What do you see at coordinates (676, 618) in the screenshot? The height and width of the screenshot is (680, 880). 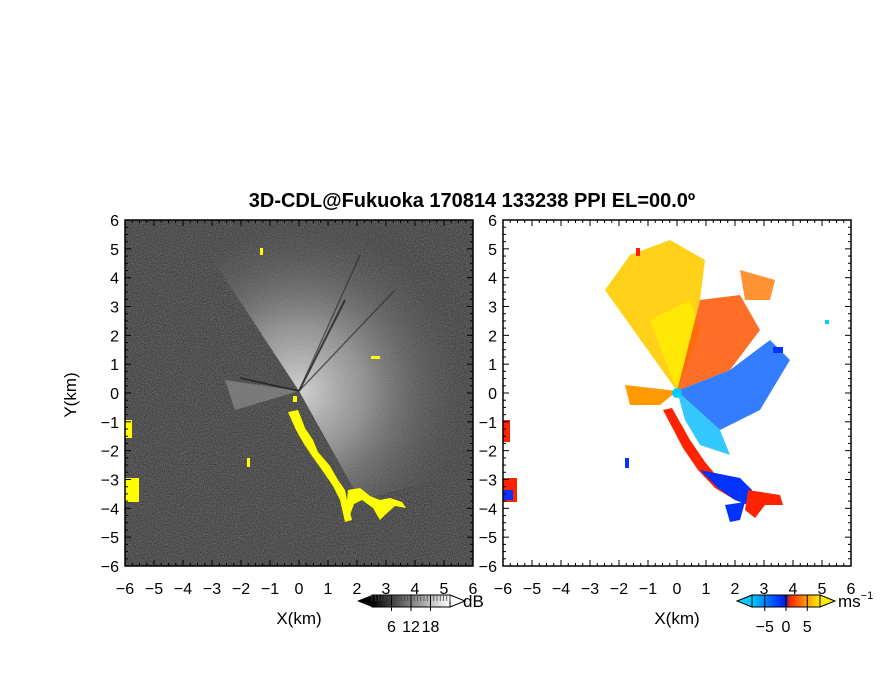 I see `velocity-xlabel: X(km)` at bounding box center [676, 618].